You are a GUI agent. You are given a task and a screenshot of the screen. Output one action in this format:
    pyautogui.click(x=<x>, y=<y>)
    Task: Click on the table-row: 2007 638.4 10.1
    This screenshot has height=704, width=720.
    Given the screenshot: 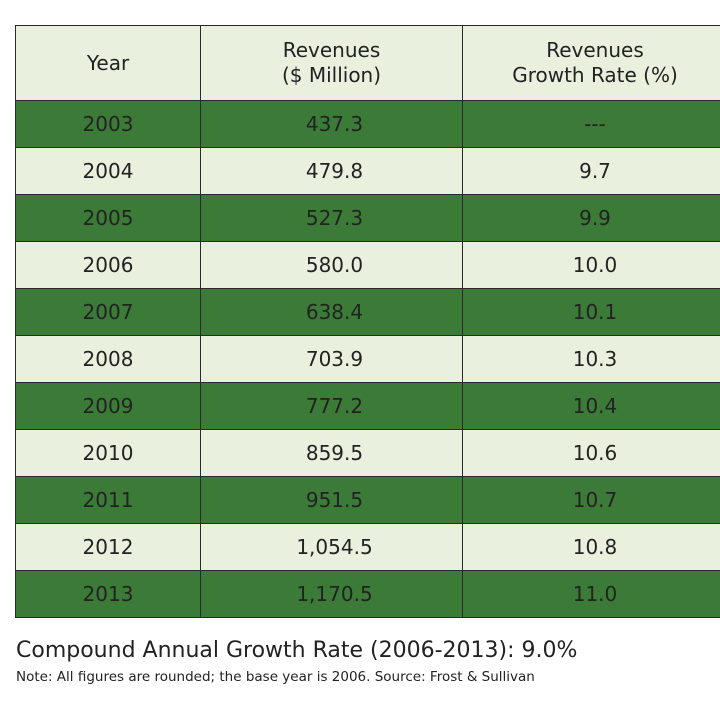 What is the action you would take?
    pyautogui.click(x=367, y=312)
    